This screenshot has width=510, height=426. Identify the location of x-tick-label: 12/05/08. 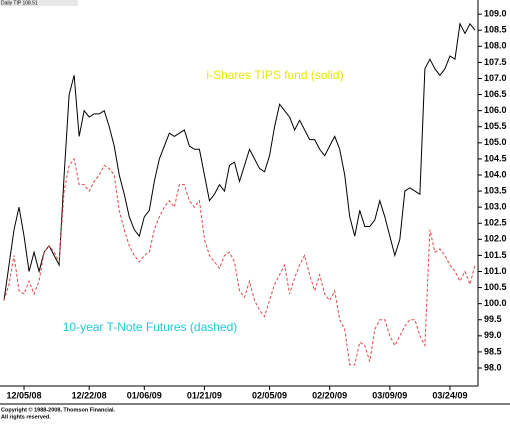
(24, 395).